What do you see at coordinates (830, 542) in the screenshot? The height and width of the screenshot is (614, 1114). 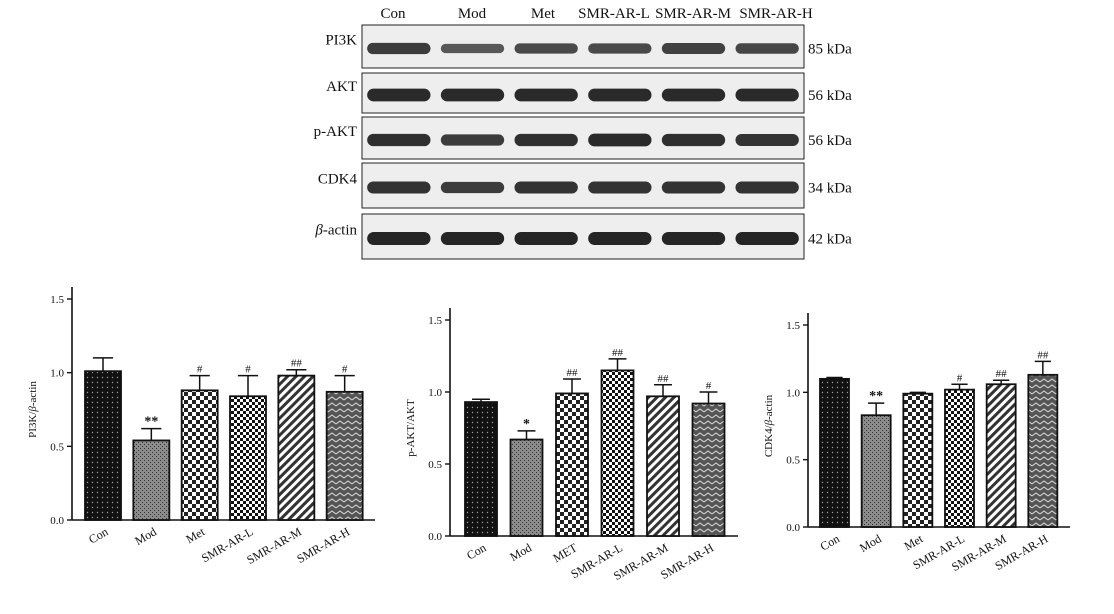 I see `x-tick-label: Con` at bounding box center [830, 542].